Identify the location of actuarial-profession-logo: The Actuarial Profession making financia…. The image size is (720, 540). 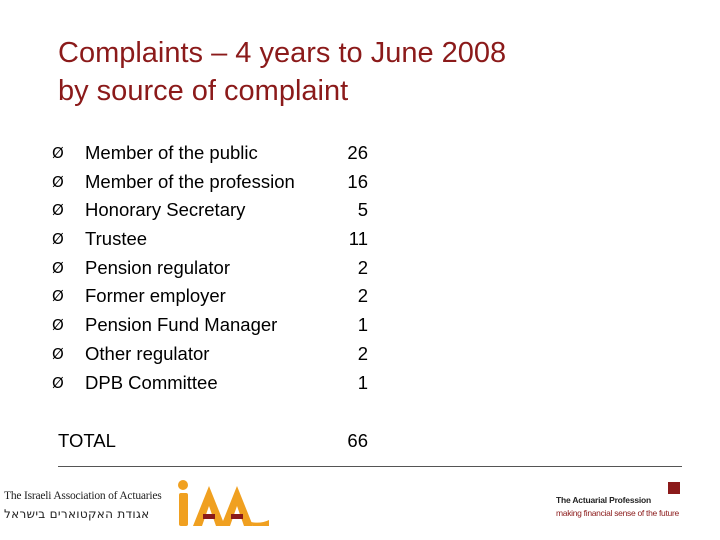
(631, 502).